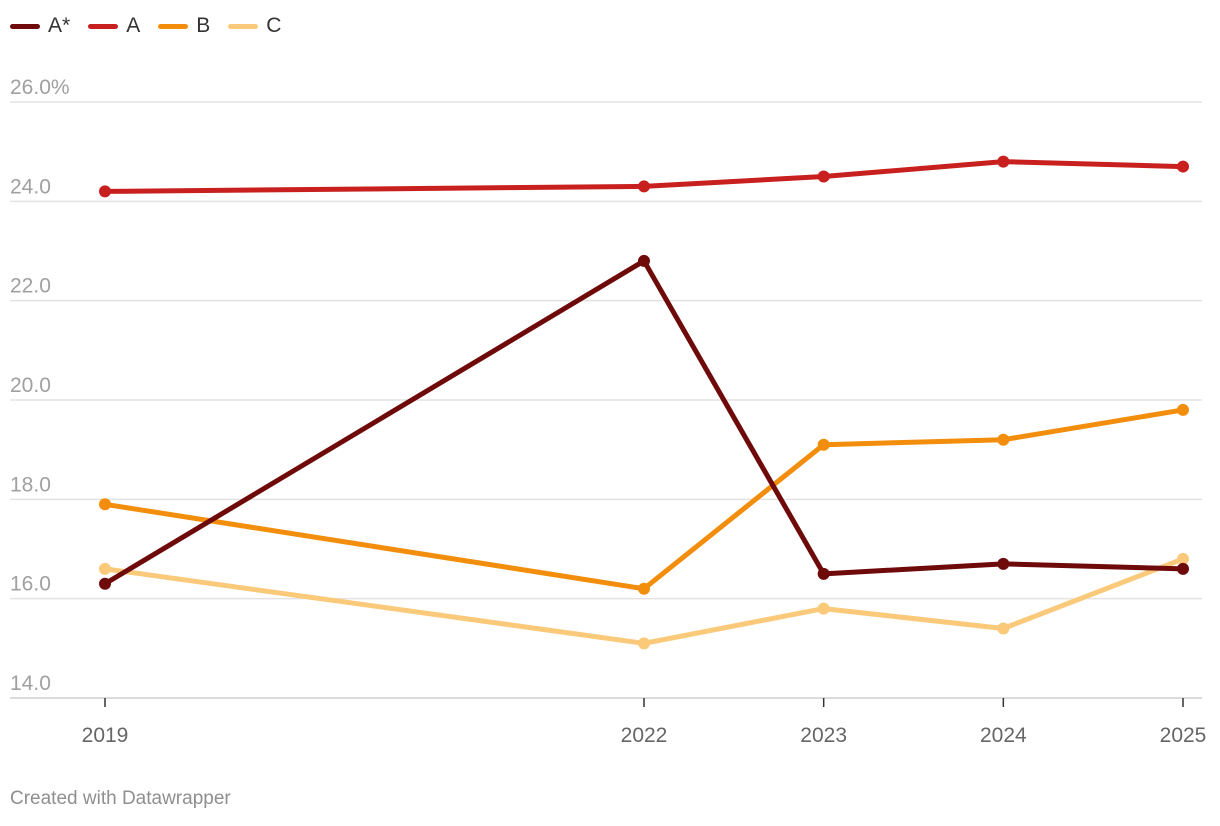  What do you see at coordinates (30, 484) in the screenshot?
I see `y-tick-label: 18.0` at bounding box center [30, 484].